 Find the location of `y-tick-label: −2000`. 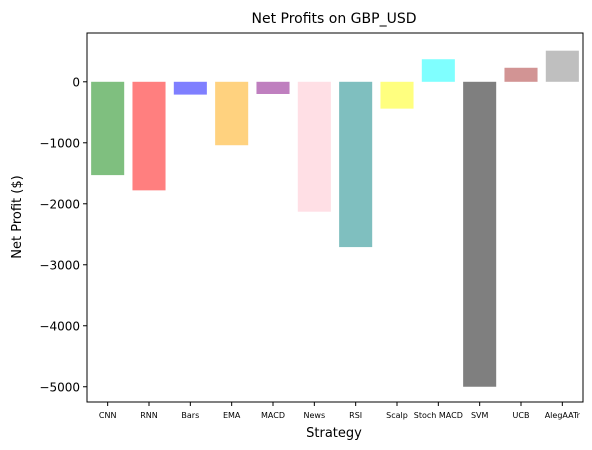

y-tick-label: −2000 is located at coordinates (59, 204).